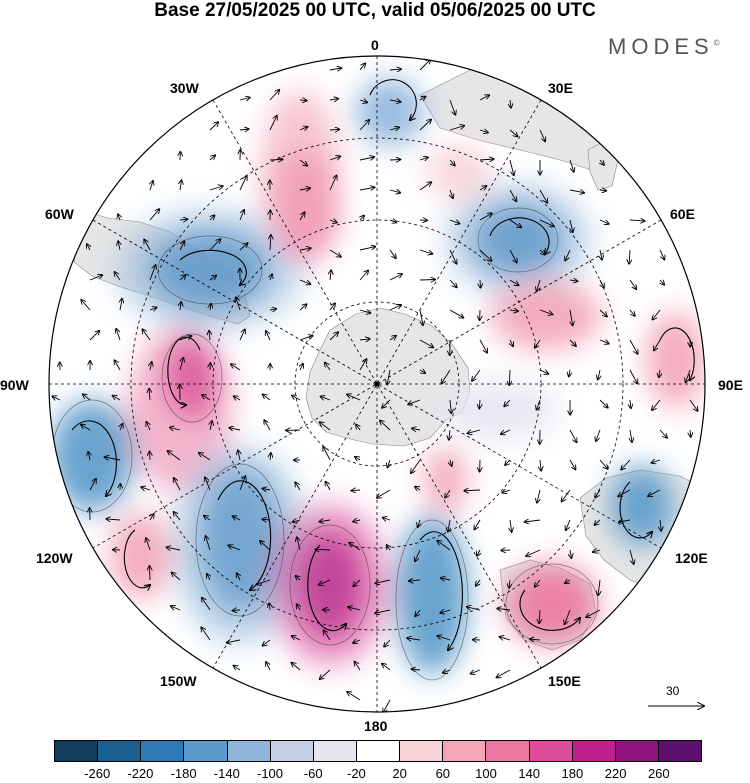 The width and height of the screenshot is (750, 783). Describe the element at coordinates (432, 595) in the screenshot. I see `anomaly-neg-170e` at that location.